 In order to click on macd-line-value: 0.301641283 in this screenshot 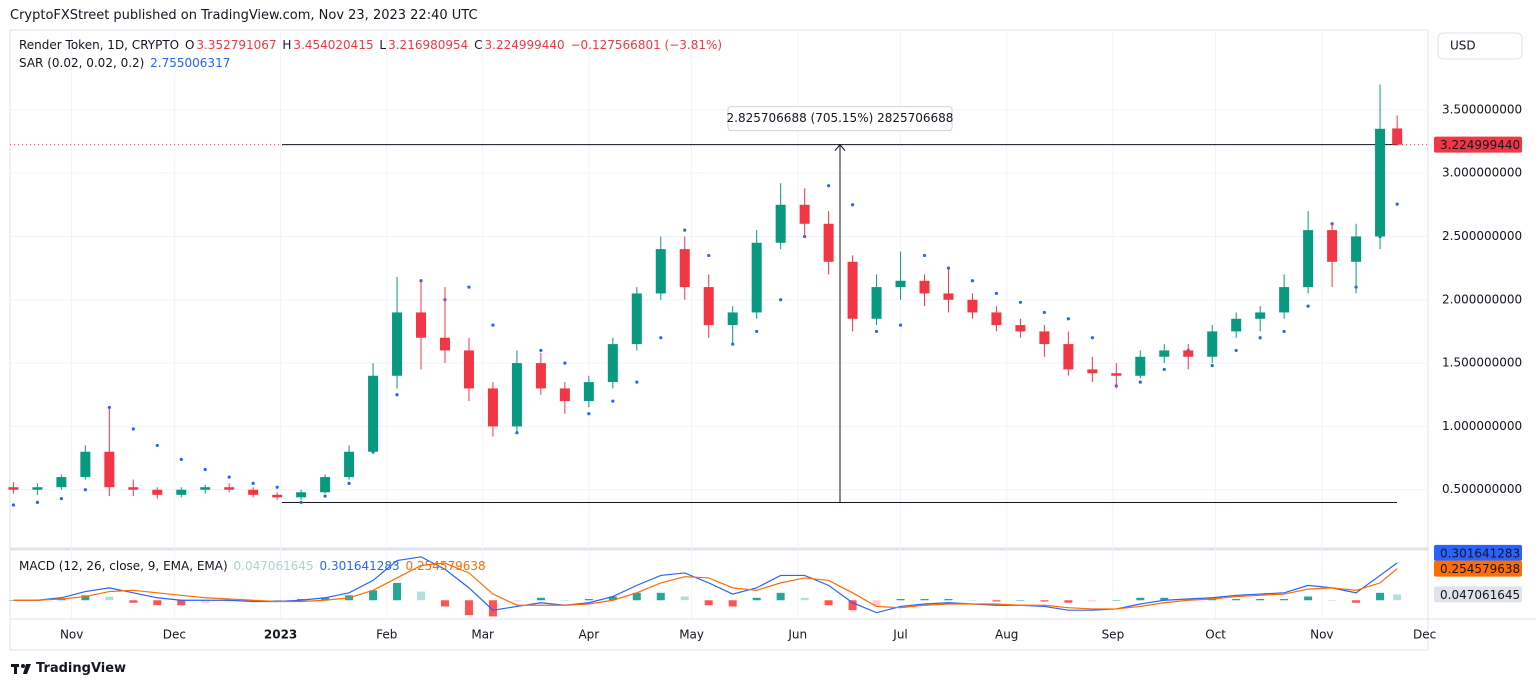, I will do `click(359, 566)`.